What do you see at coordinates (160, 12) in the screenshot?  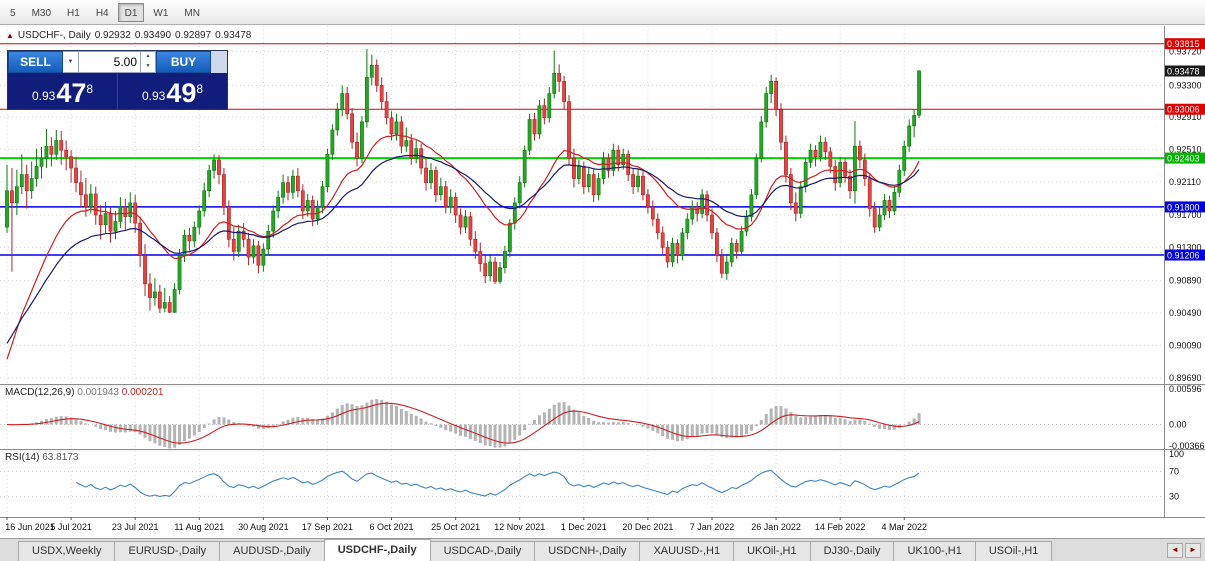 I see `timeframe-button-W1: W1` at bounding box center [160, 12].